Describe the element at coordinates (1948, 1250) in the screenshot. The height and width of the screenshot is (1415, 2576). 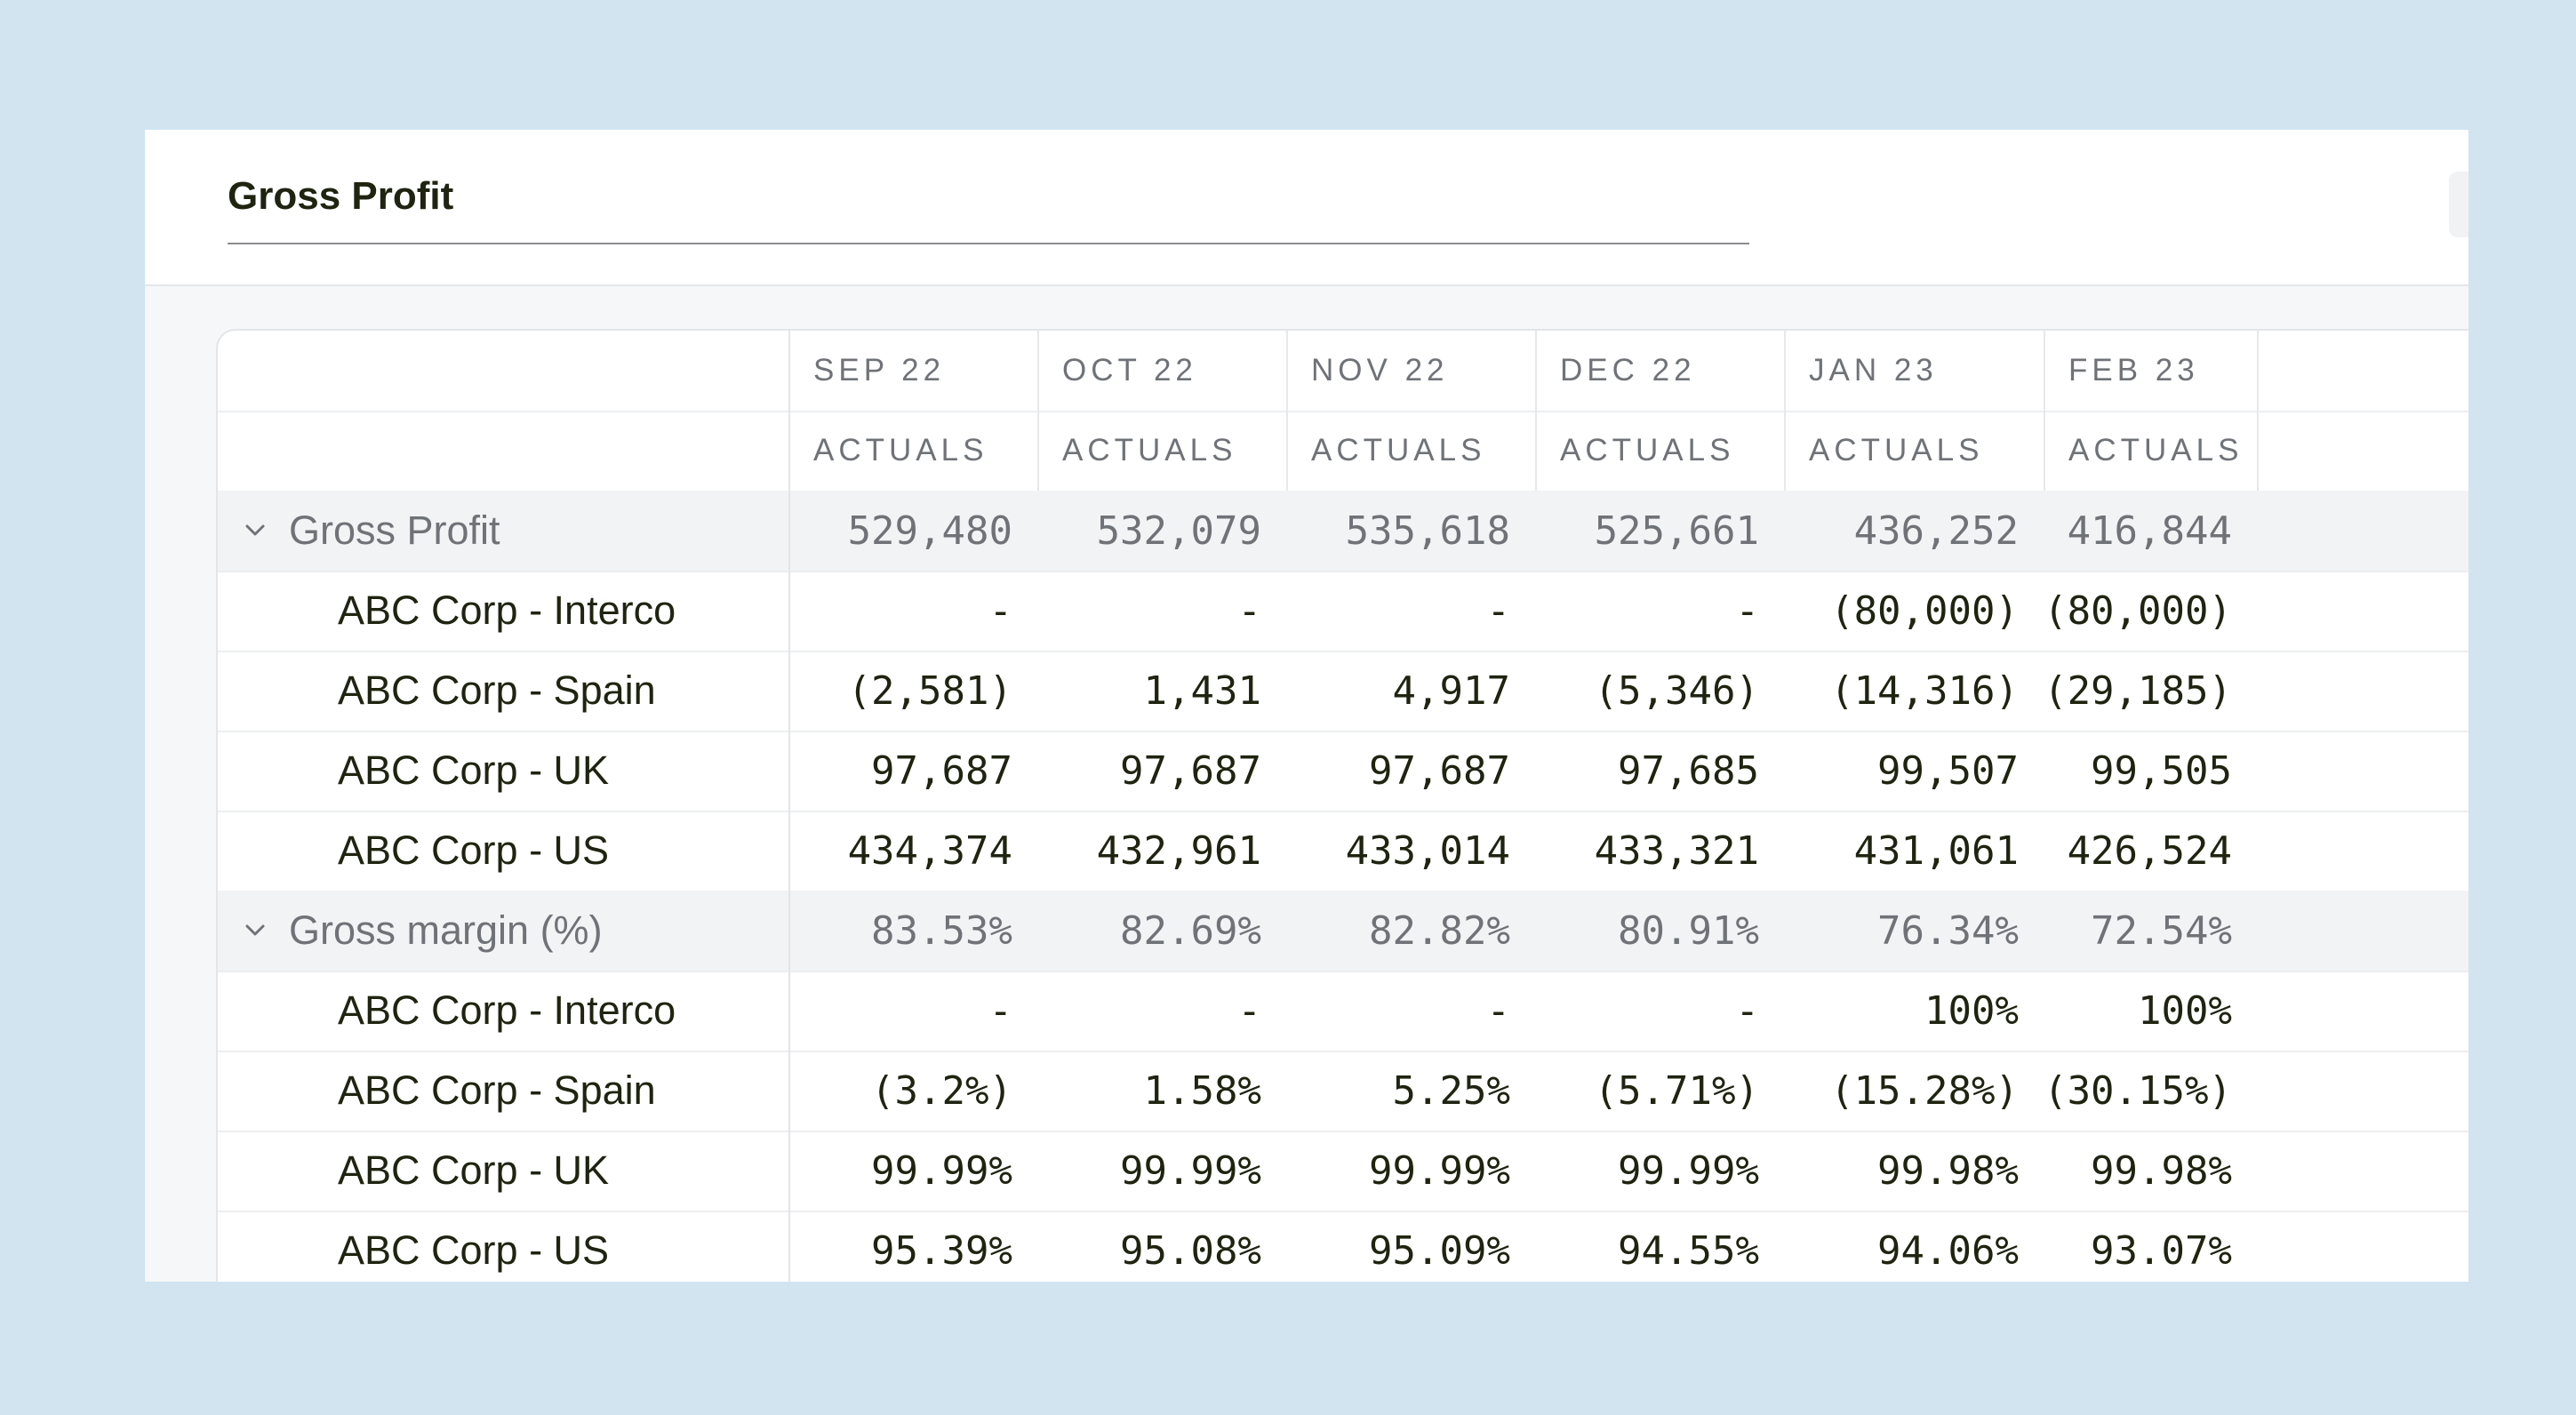
I see `value-cell: 94.06%` at that location.